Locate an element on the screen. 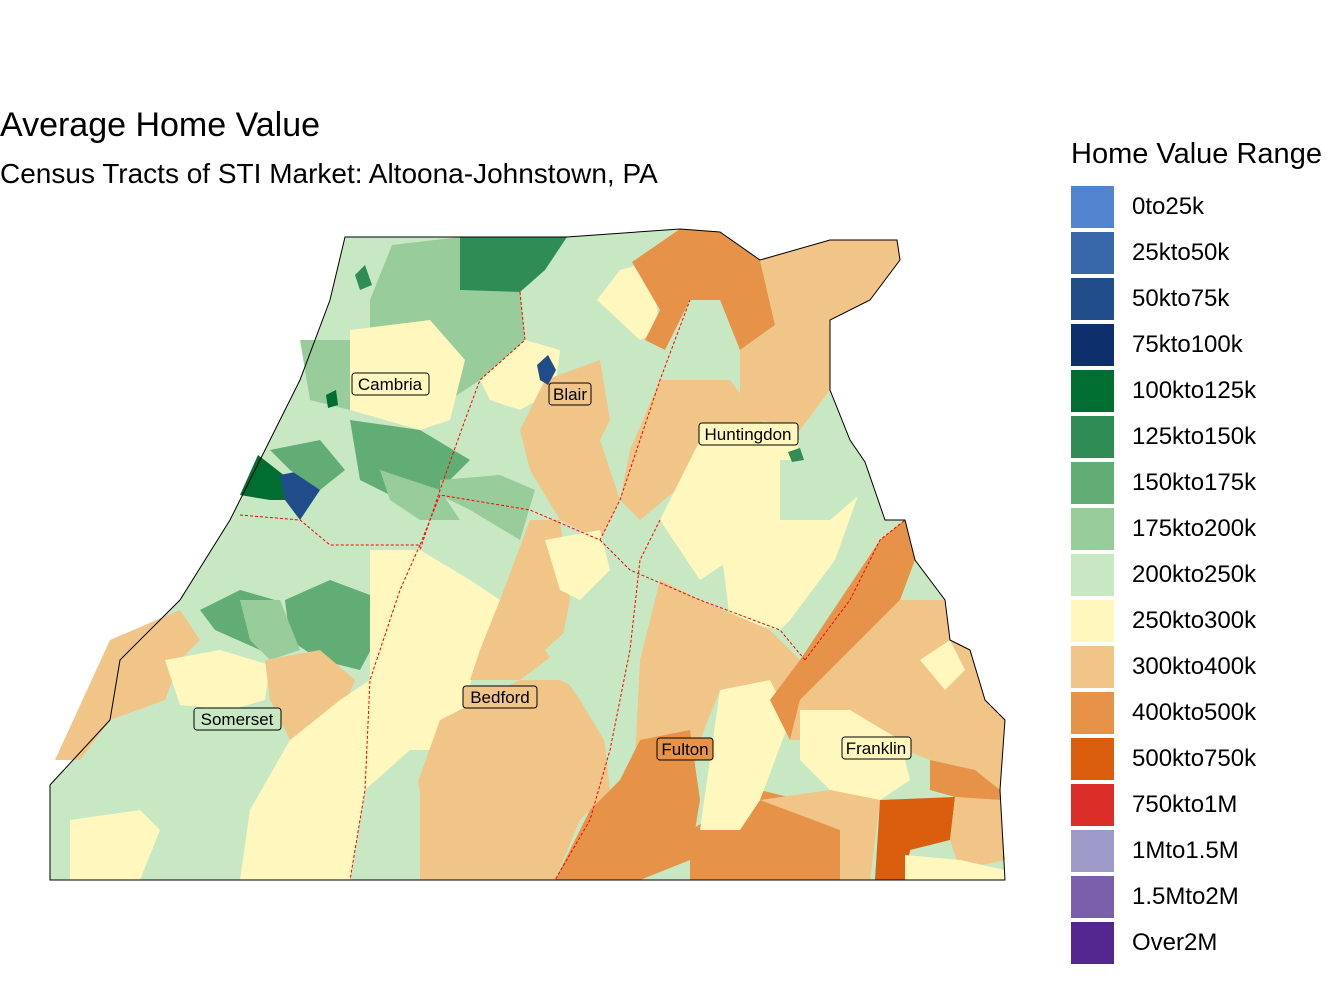 The width and height of the screenshot is (1344, 1008). county-label-text: Bedford is located at coordinates (500, 697).